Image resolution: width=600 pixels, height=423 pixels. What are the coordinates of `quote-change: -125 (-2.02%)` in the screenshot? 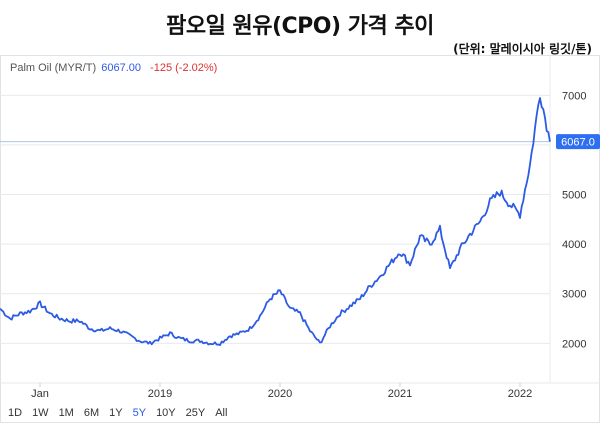 It's located at (184, 68).